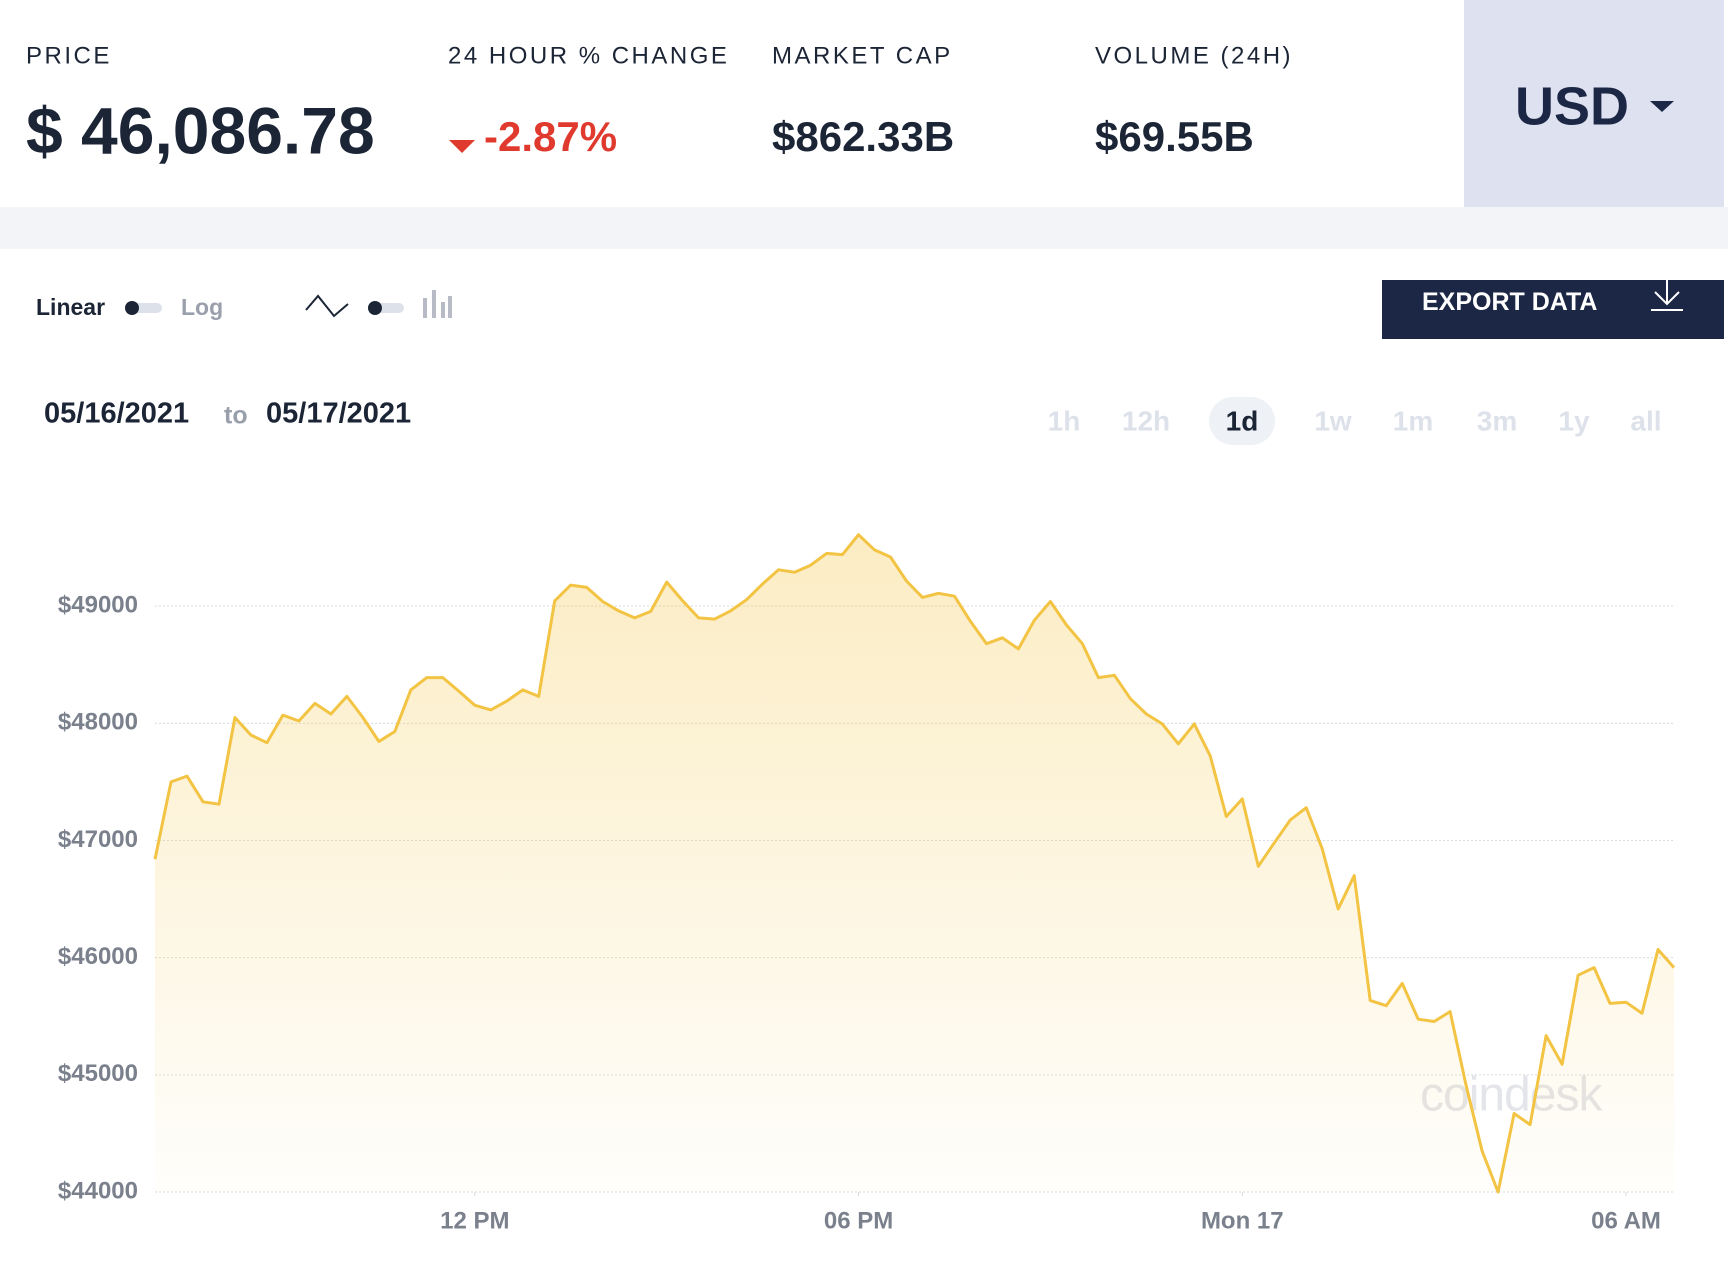  What do you see at coordinates (474, 1220) in the screenshot?
I see `x-tick-label: 12 PM` at bounding box center [474, 1220].